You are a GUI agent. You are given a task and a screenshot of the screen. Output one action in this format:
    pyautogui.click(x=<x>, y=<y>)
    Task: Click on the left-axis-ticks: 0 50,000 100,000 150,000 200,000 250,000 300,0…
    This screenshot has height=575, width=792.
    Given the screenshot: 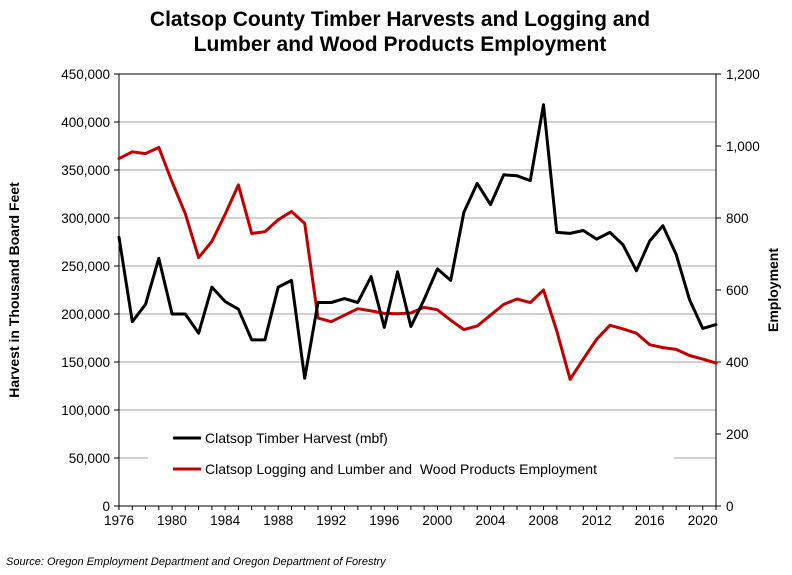 What is the action you would take?
    pyautogui.click(x=90, y=290)
    